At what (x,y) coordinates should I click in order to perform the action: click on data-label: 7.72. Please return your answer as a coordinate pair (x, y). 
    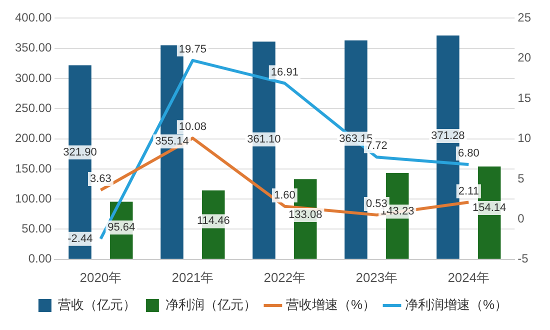
    Looking at the image, I should click on (377, 146).